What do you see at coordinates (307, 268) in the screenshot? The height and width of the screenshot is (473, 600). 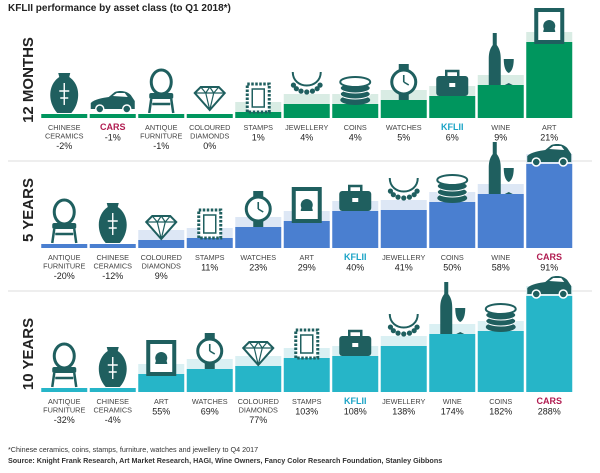 I see `value-label: 29%` at bounding box center [307, 268].